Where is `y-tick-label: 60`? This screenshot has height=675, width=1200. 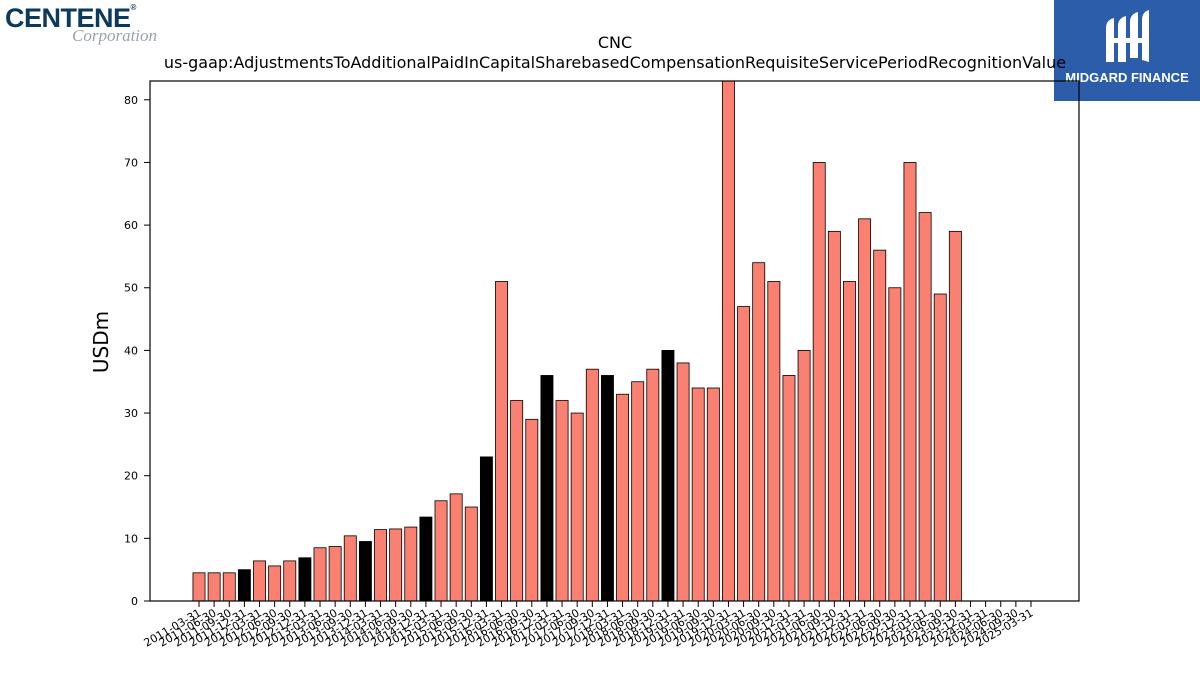
y-tick-label: 60 is located at coordinates (131, 225).